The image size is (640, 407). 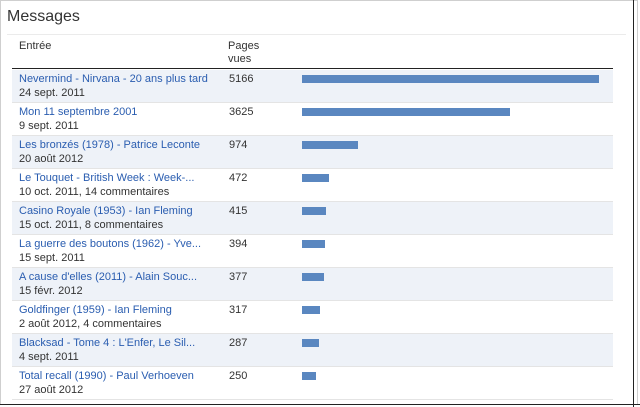 What do you see at coordinates (316, 34) in the screenshot?
I see `title-divider` at bounding box center [316, 34].